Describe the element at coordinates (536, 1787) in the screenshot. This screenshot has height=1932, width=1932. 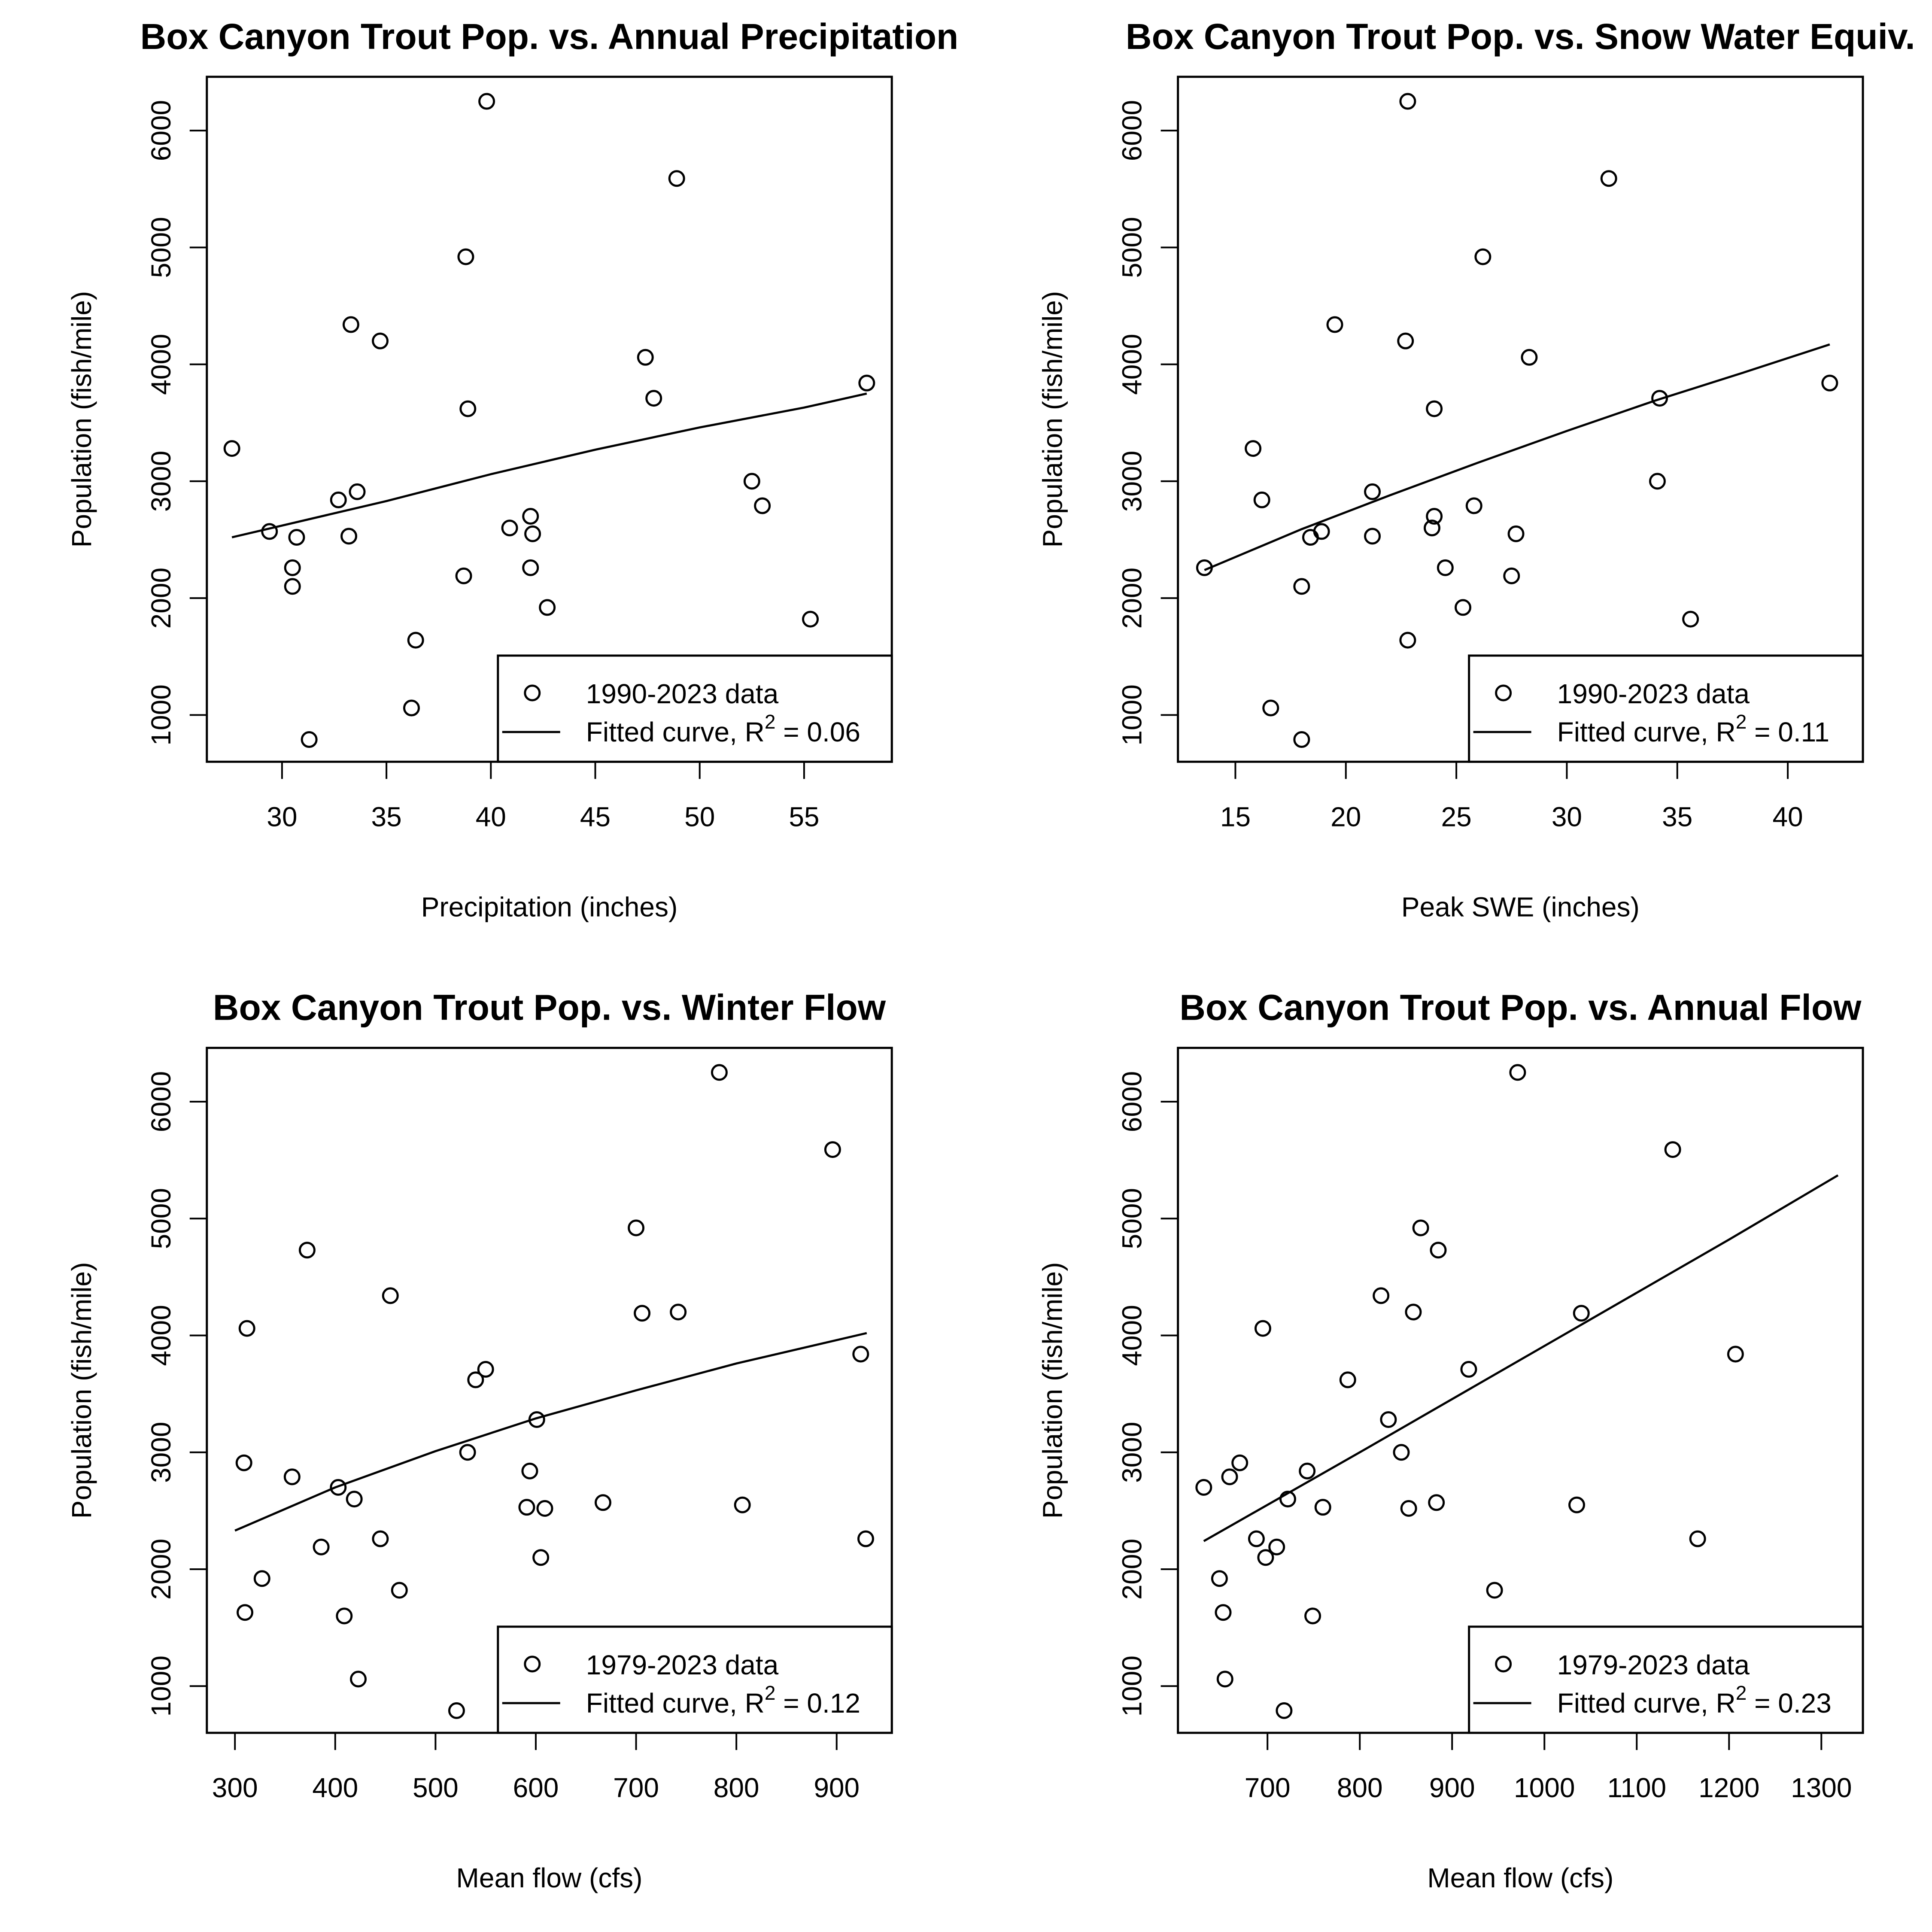
I see `x-tick-label: 600` at that location.